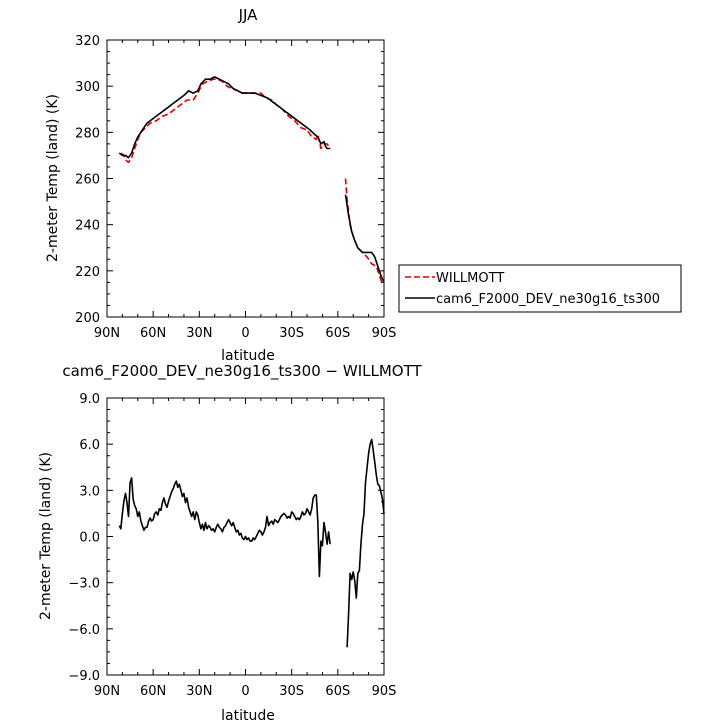 This screenshot has height=727, width=726. I want to click on top-x-axis-label: latitude, so click(248, 356).